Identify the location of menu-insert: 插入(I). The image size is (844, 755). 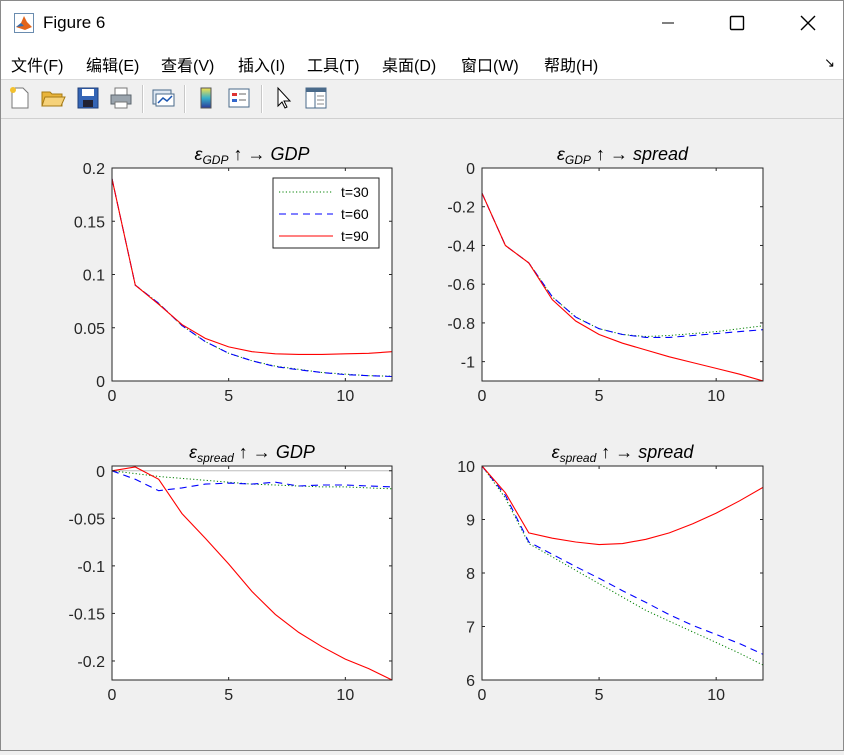
(262, 66).